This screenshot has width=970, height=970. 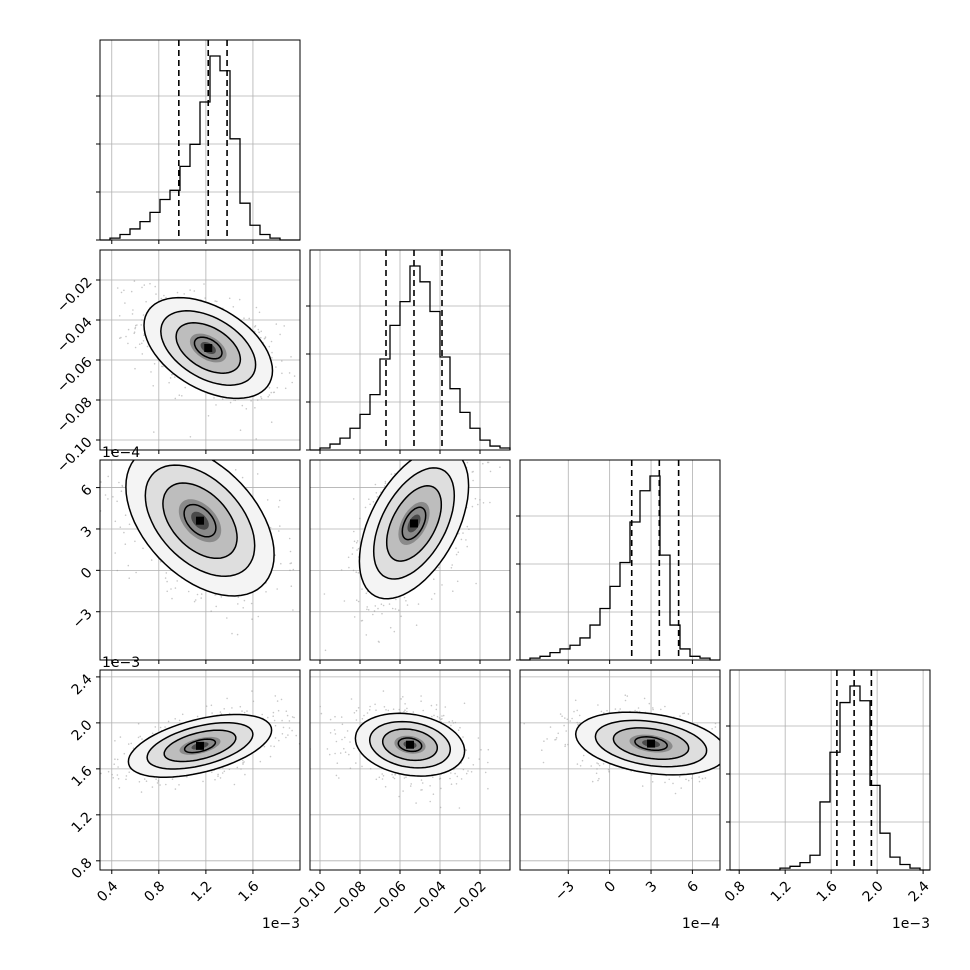 What do you see at coordinates (121, 453) in the screenshot?
I see `y-offset-label: 1e−4` at bounding box center [121, 453].